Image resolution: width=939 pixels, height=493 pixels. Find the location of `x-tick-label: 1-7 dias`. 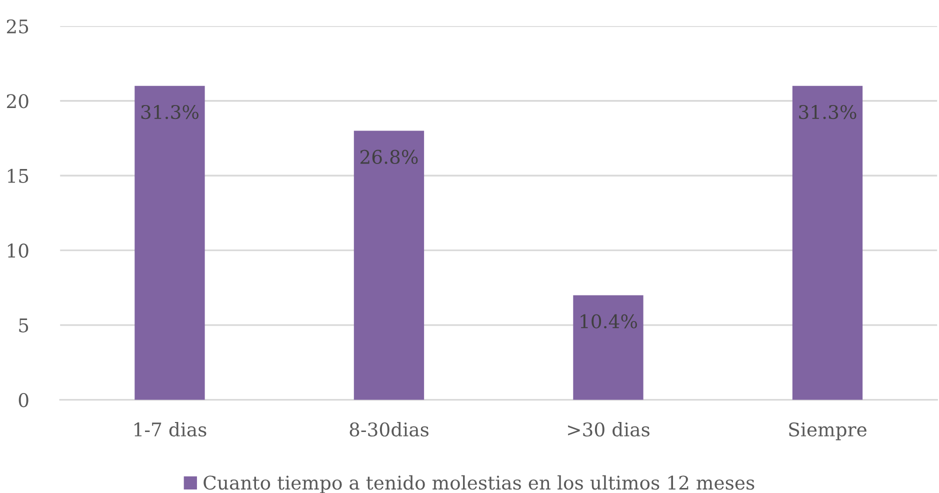

x-tick-label: 1-7 dias is located at coordinates (170, 429).